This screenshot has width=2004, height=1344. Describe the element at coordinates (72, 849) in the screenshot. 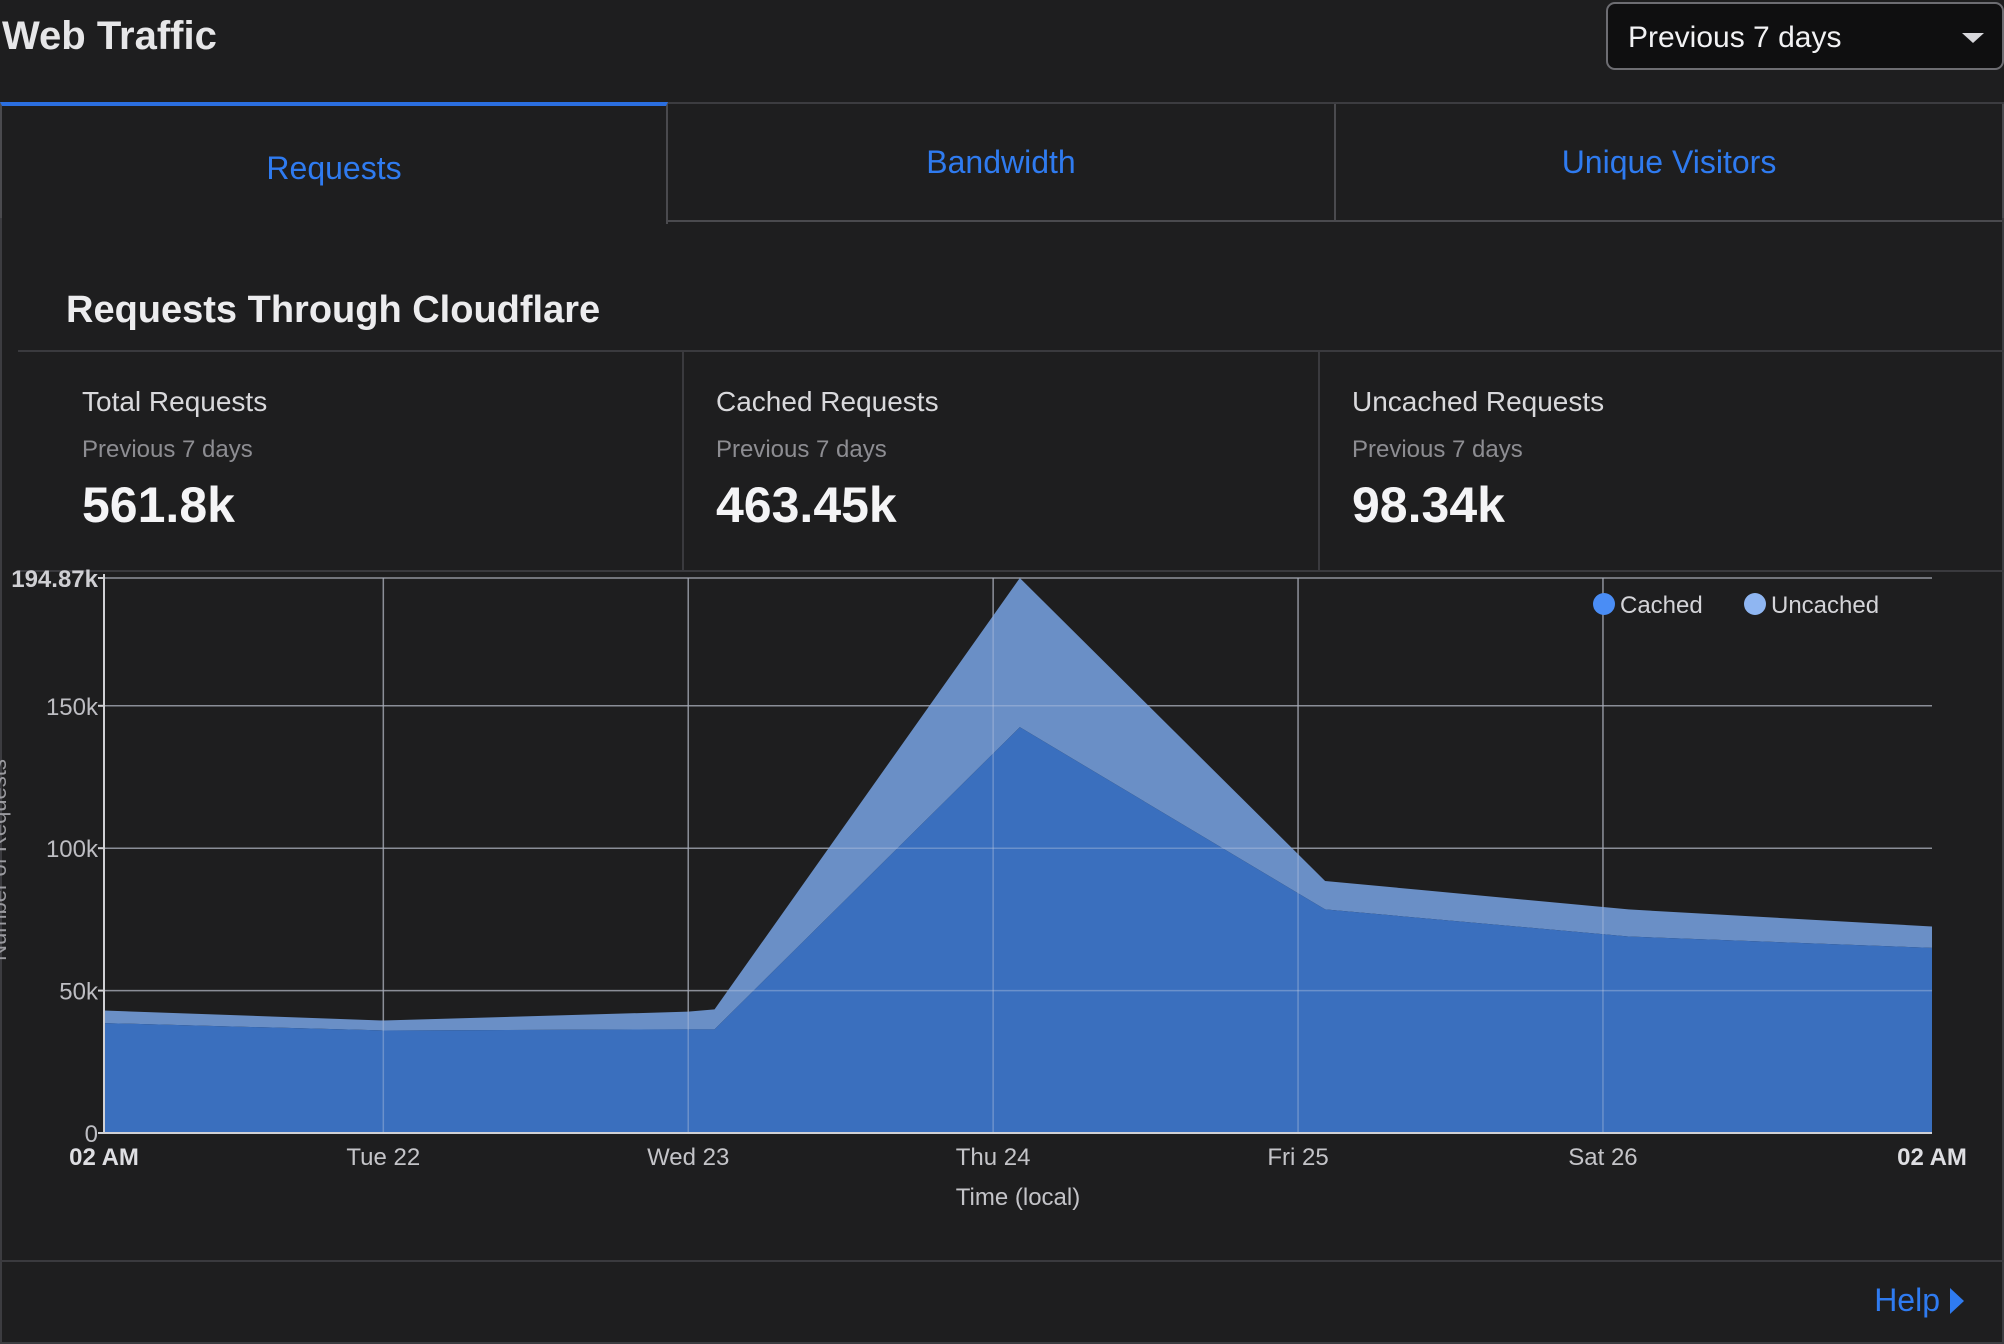

I see `y-tick-label: 100k` at that location.